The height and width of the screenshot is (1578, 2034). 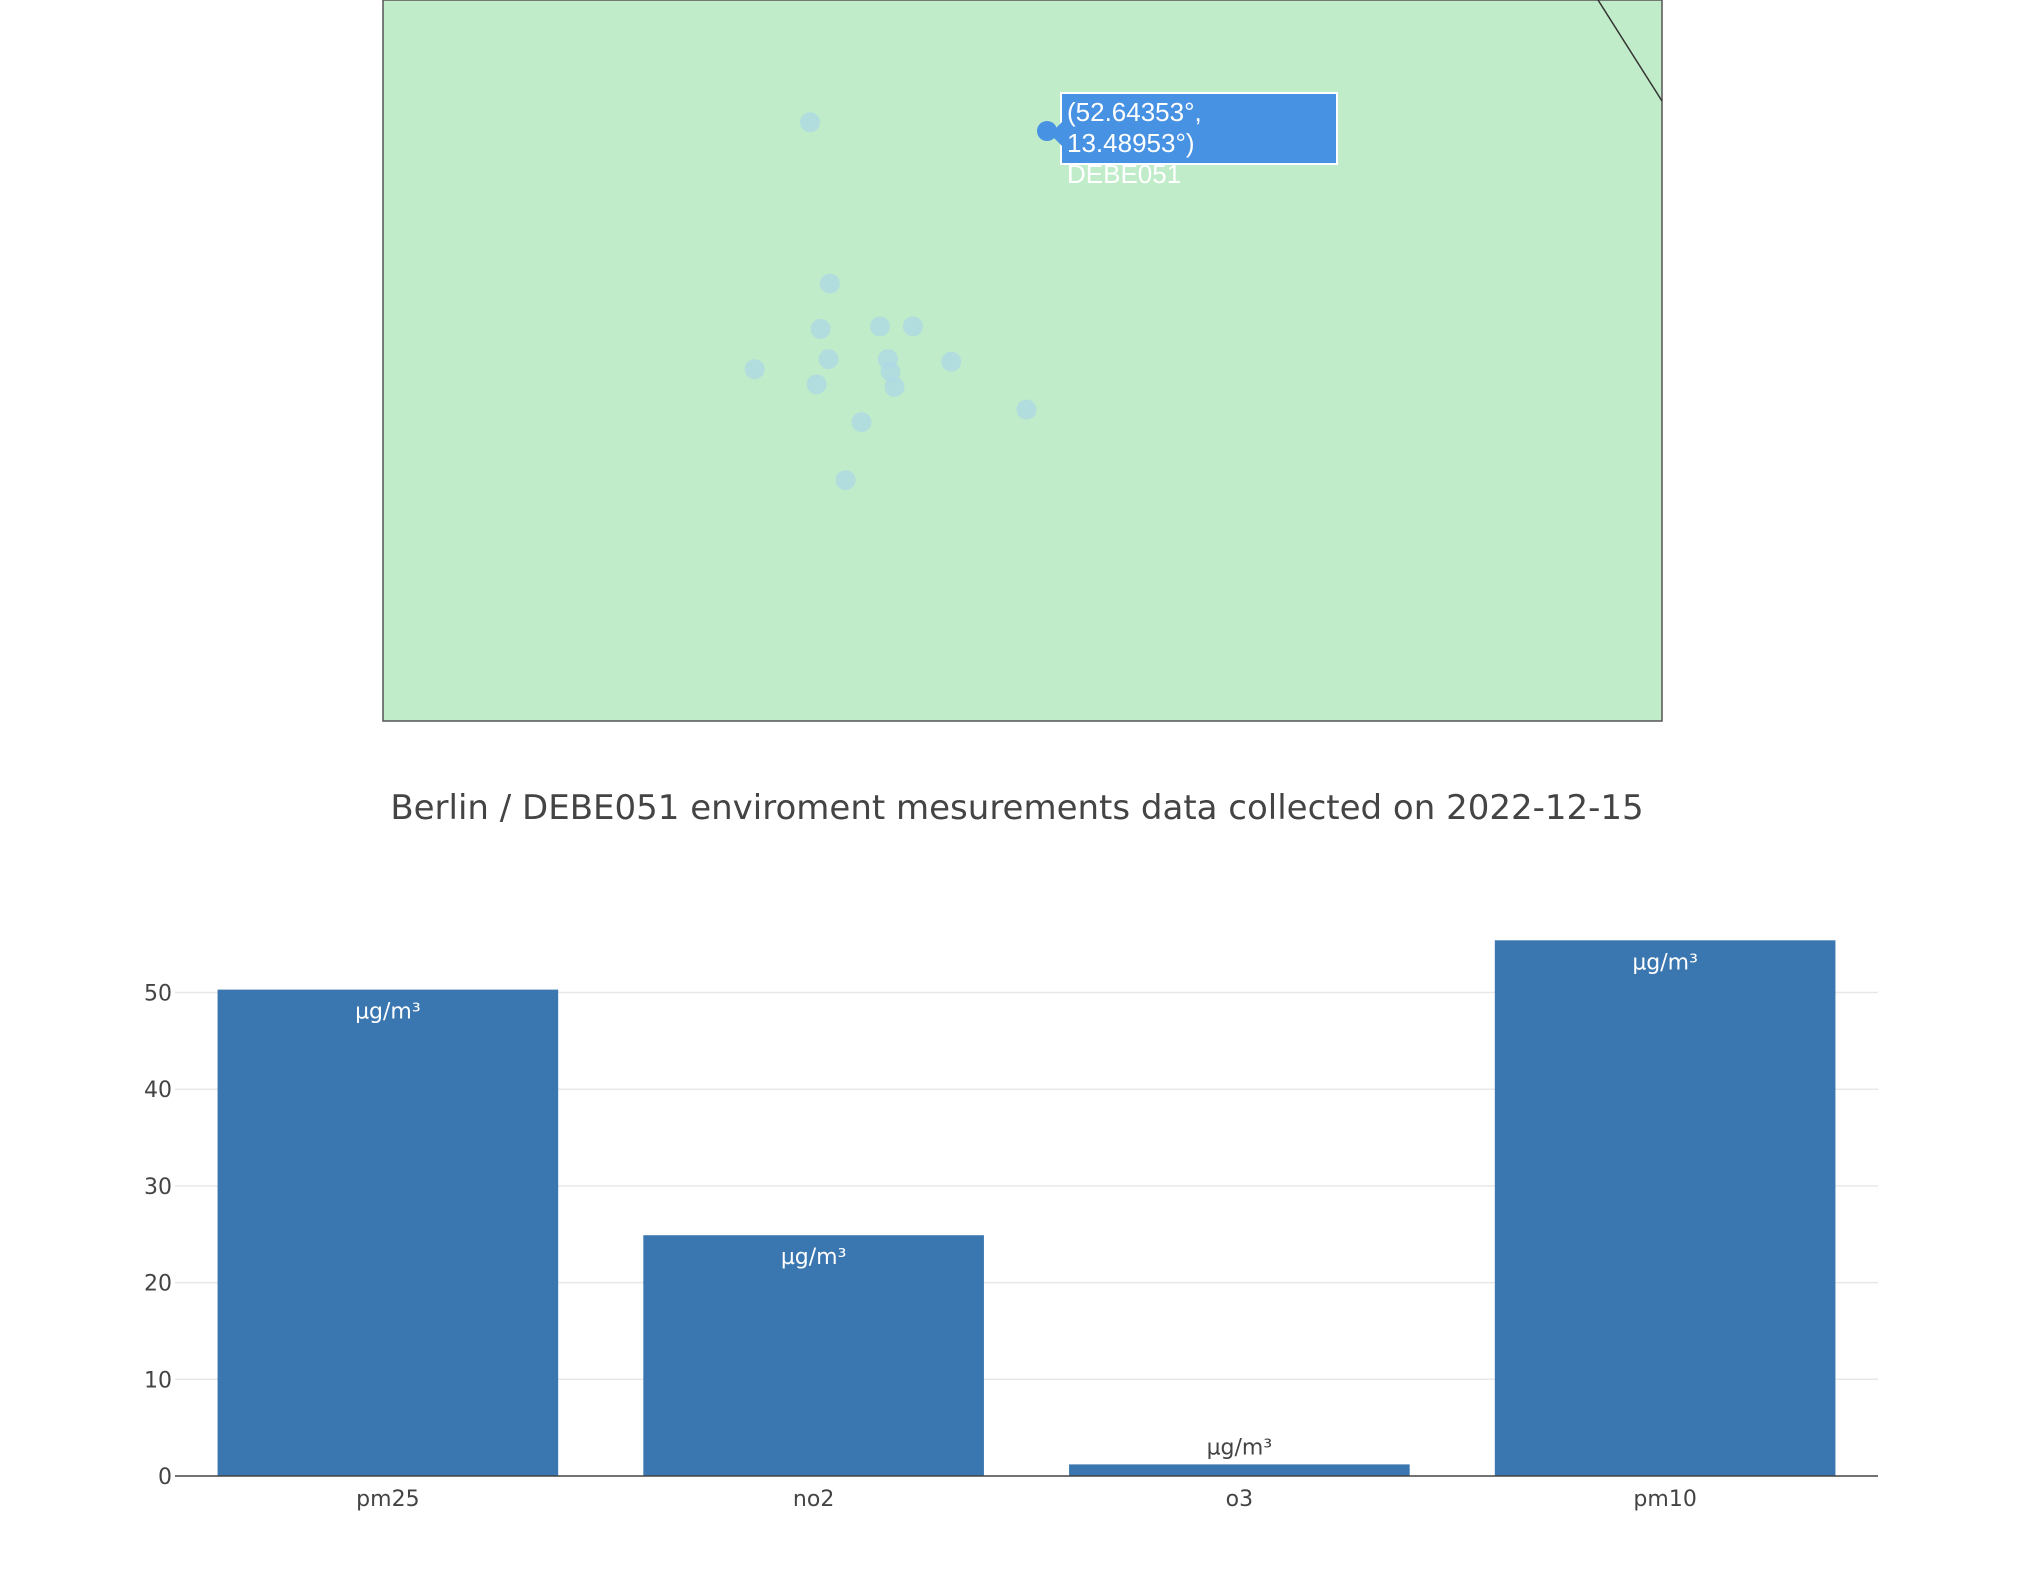 I want to click on y-tick-label: 20, so click(x=158, y=1284).